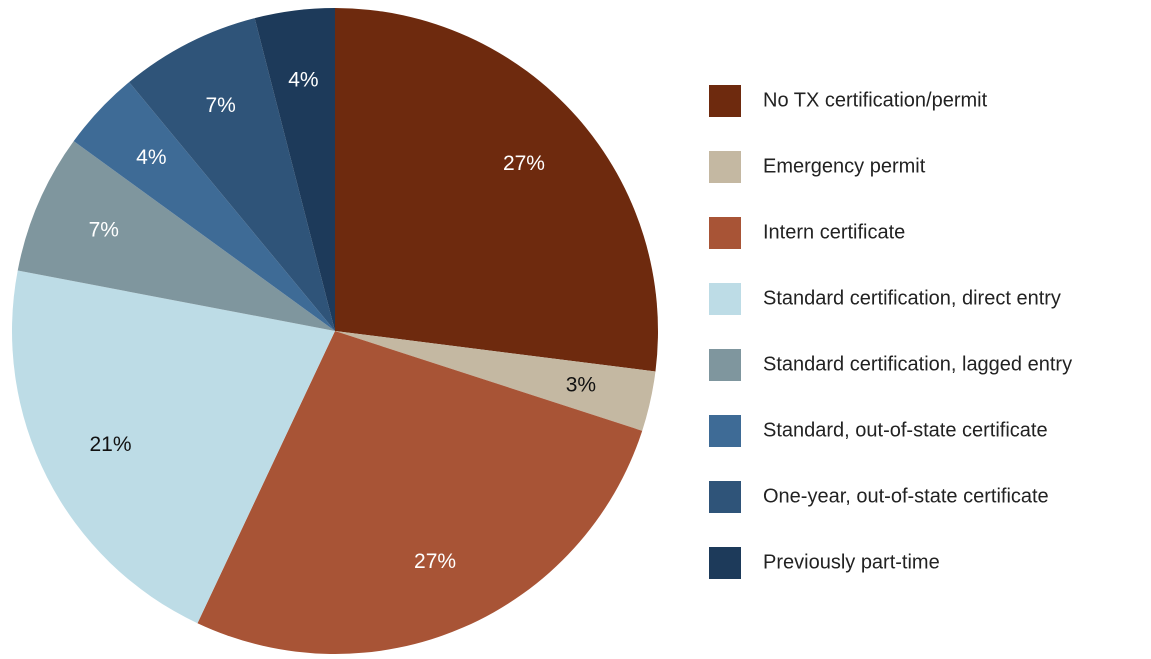 Image resolution: width=1151 pixels, height=659 pixels. What do you see at coordinates (917, 364) in the screenshot?
I see `legend-label: Standard certification, lagged entry` at bounding box center [917, 364].